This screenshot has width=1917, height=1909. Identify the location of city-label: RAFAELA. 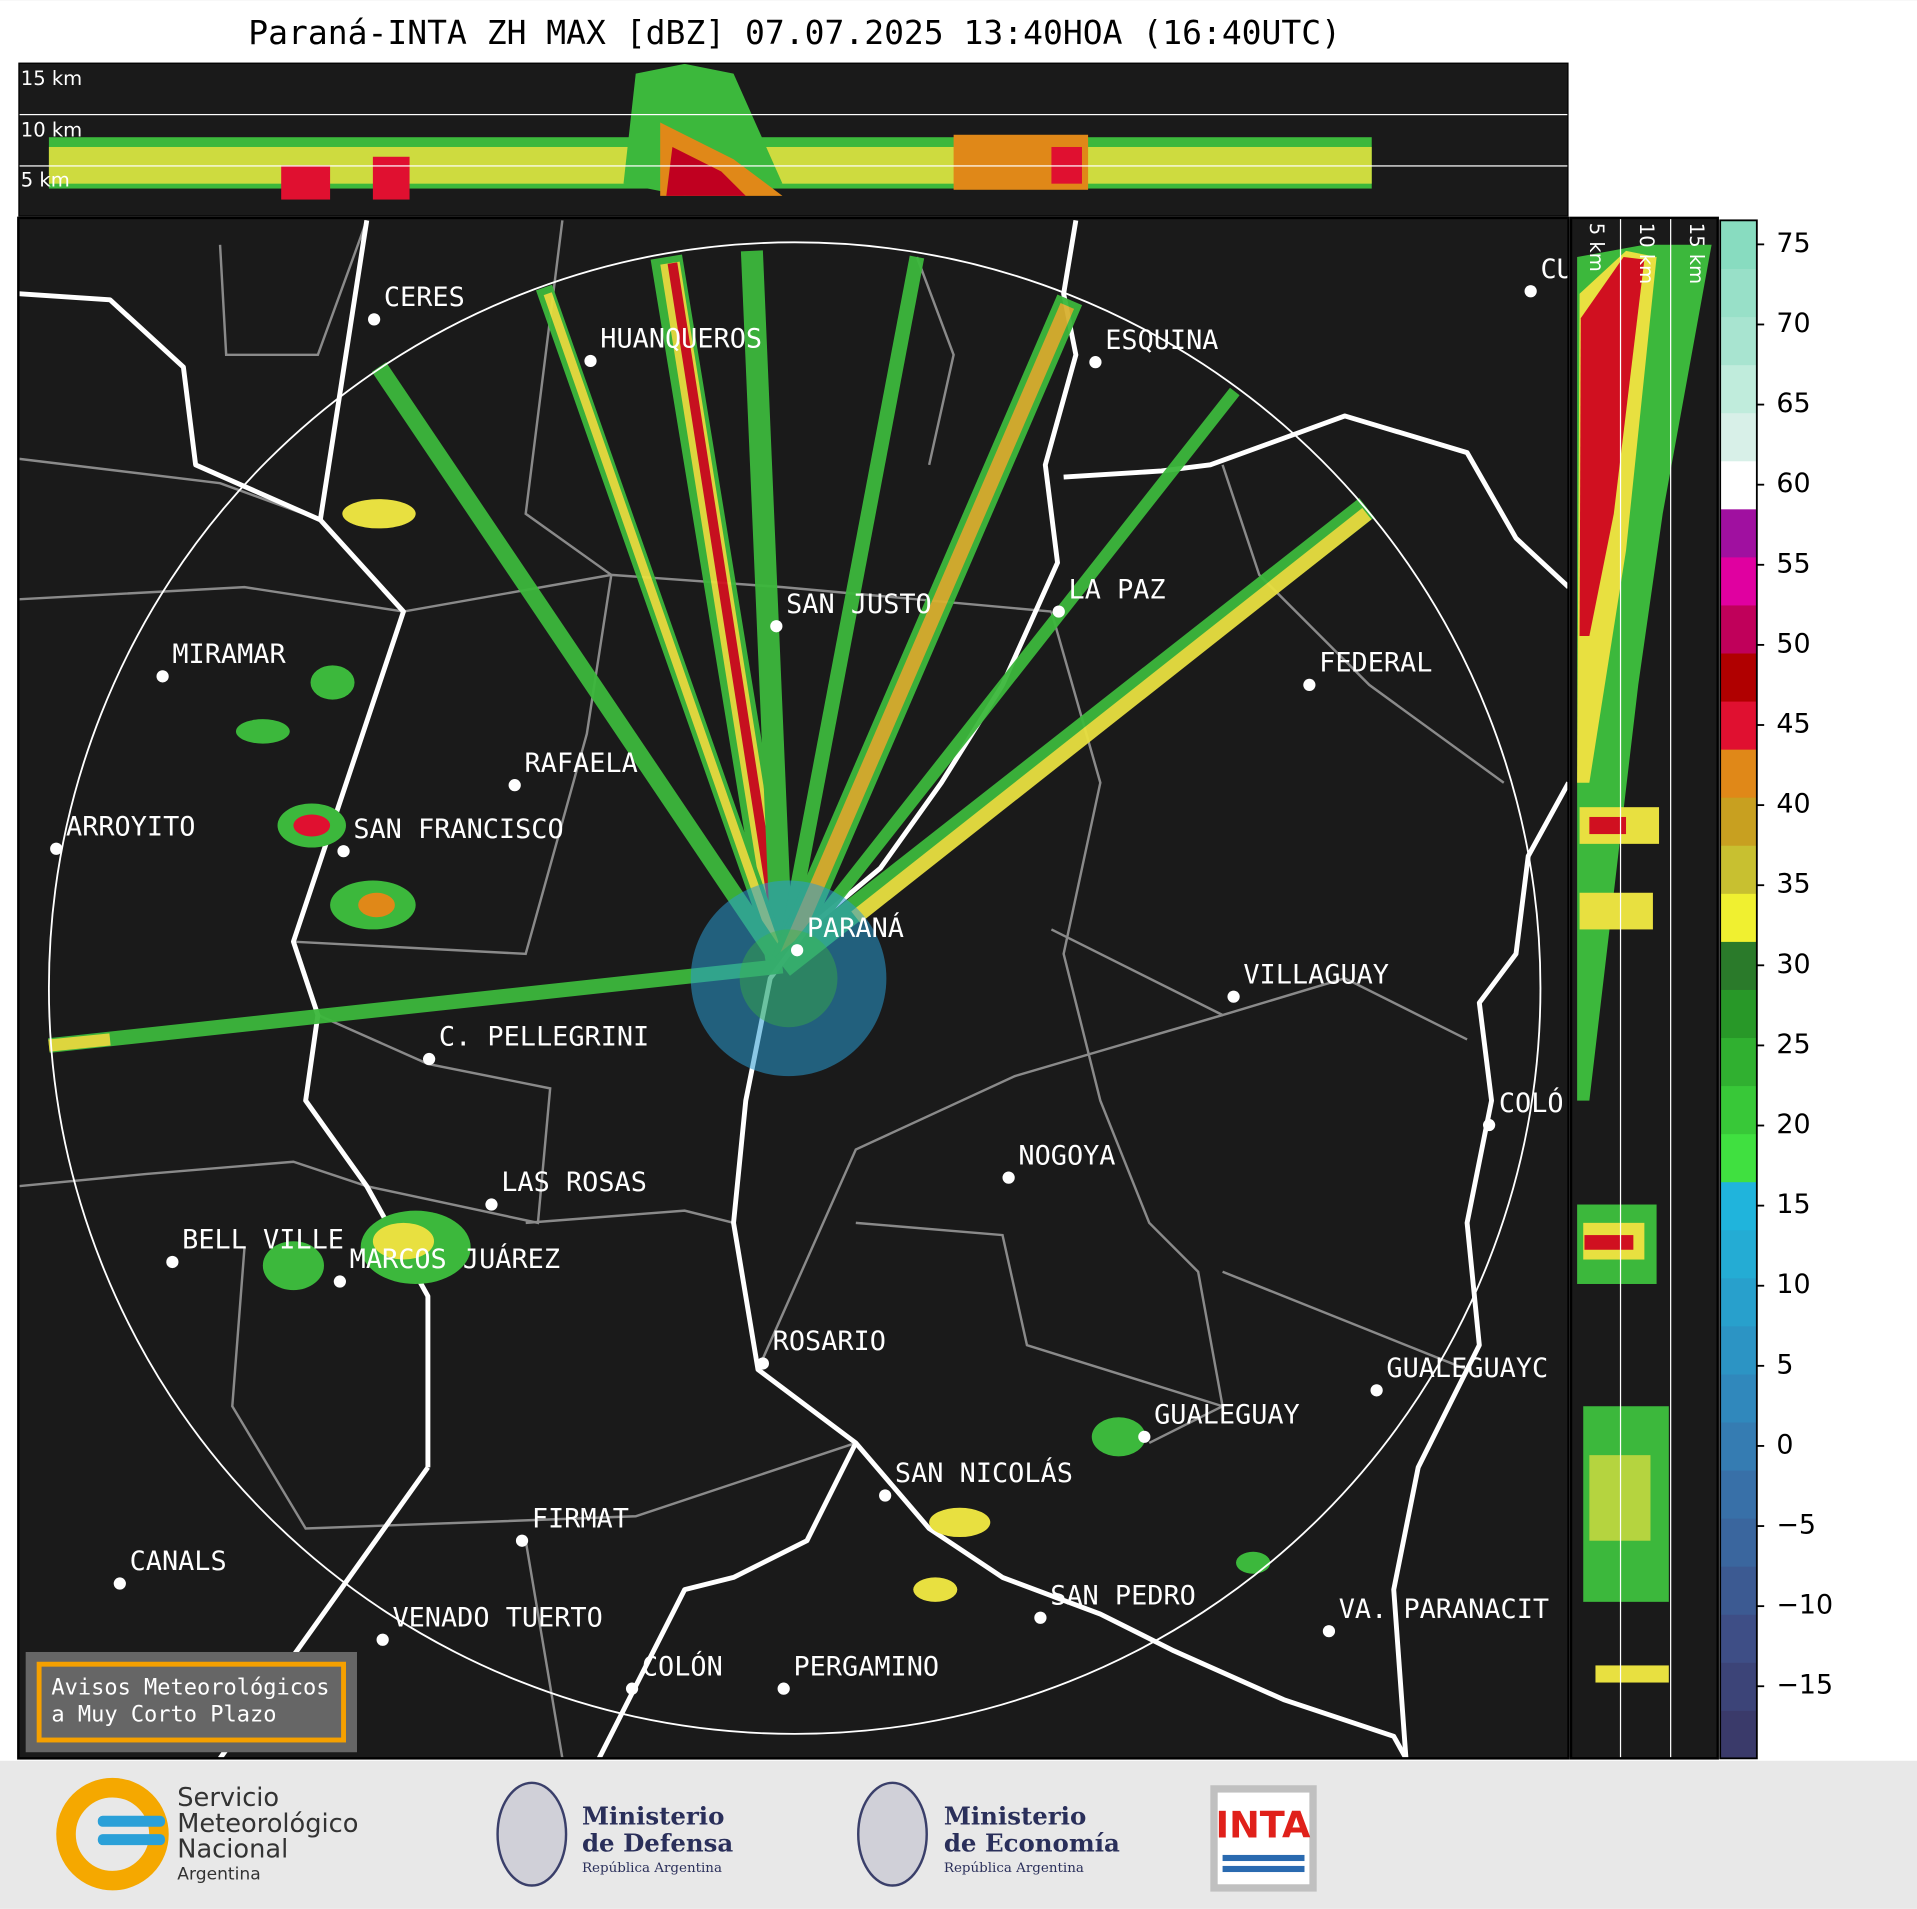
(580, 763).